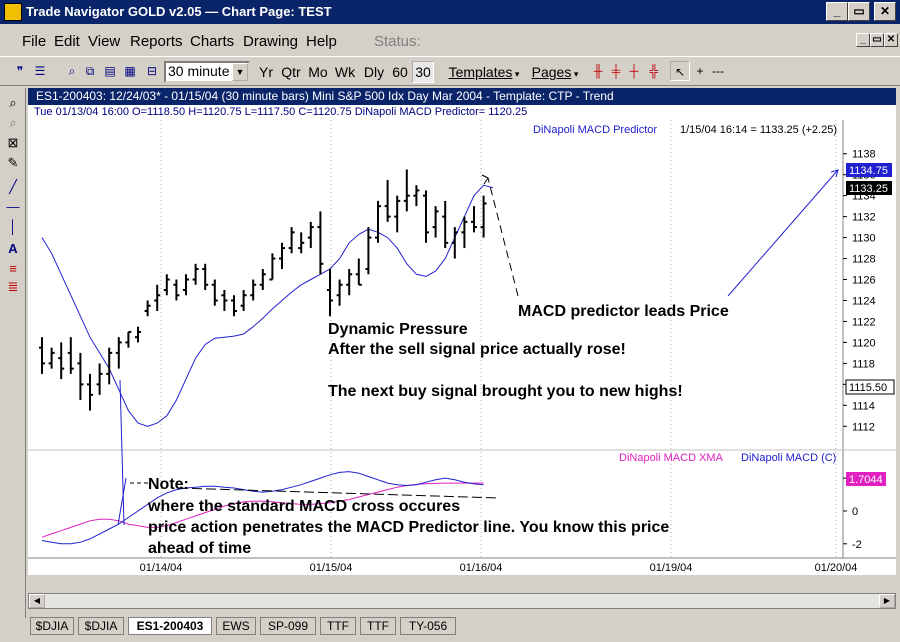  I want to click on price-tick-label: 1118, so click(863, 364).